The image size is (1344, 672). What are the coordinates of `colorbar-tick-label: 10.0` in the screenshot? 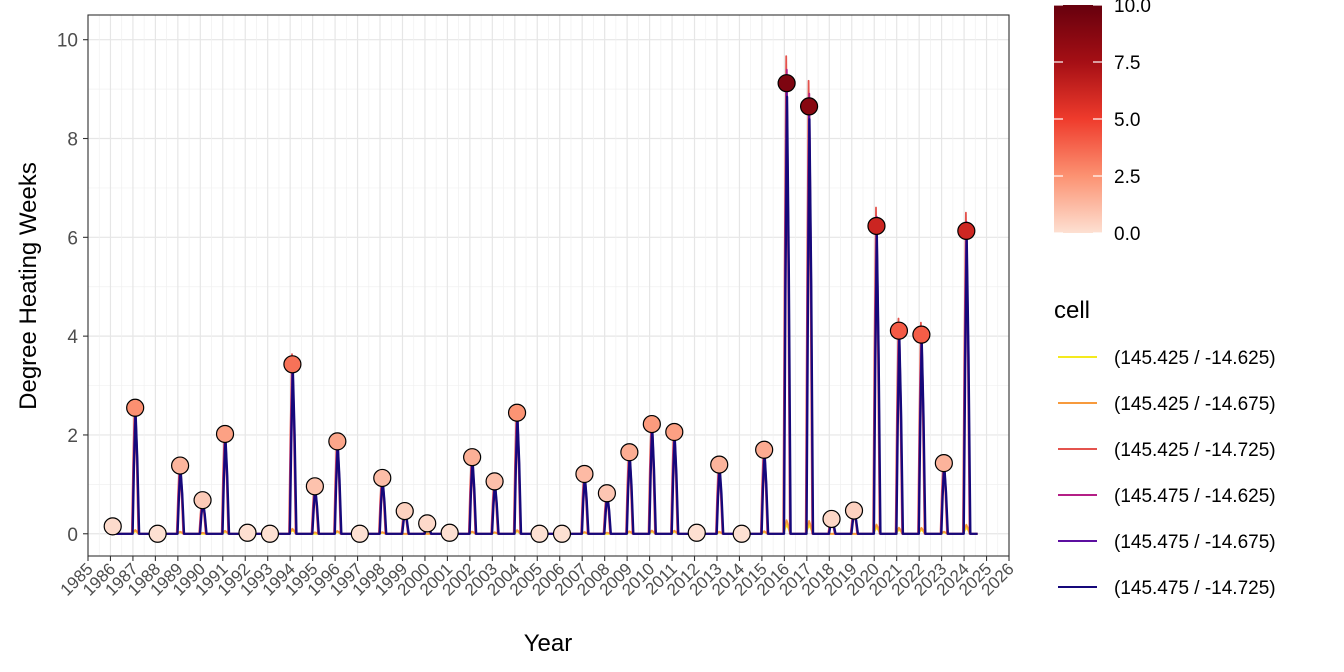 It's located at (1132, 8).